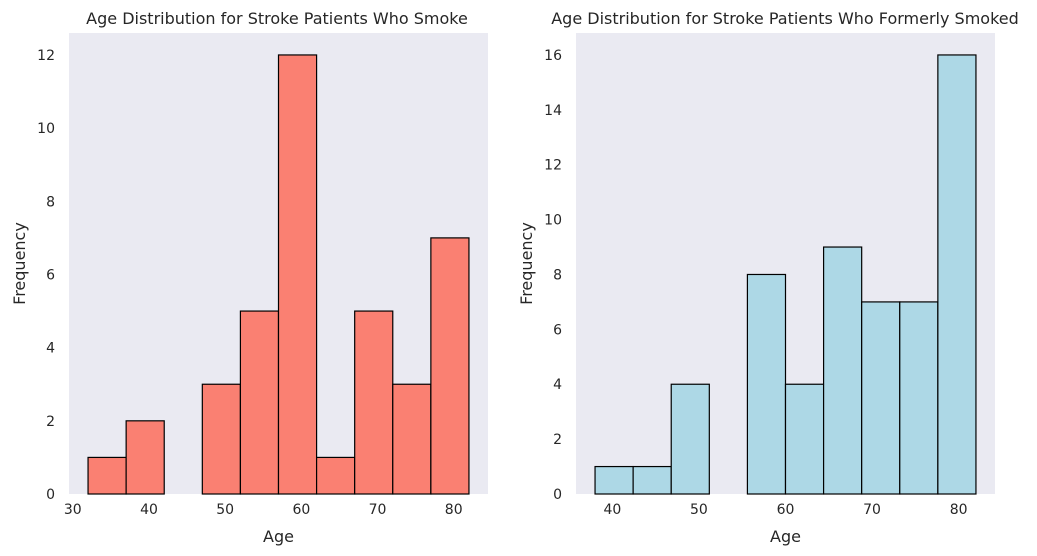 Image resolution: width=1037 pixels, height=556 pixels. What do you see at coordinates (553, 56) in the screenshot?
I see `y-tick-label: 16` at bounding box center [553, 56].